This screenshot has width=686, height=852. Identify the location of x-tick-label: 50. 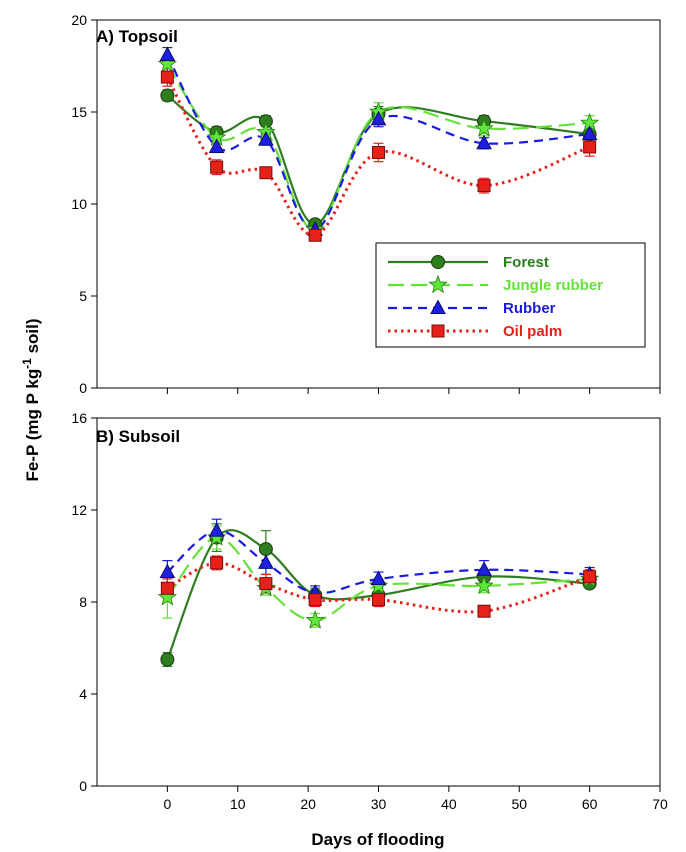
(519, 804).